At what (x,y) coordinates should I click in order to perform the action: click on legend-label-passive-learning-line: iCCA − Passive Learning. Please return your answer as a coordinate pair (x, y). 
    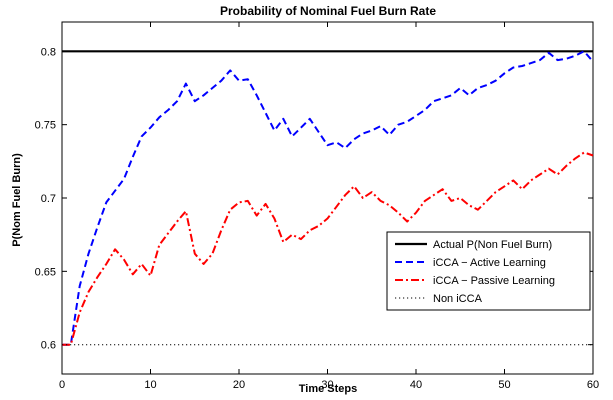
    Looking at the image, I should click on (494, 281).